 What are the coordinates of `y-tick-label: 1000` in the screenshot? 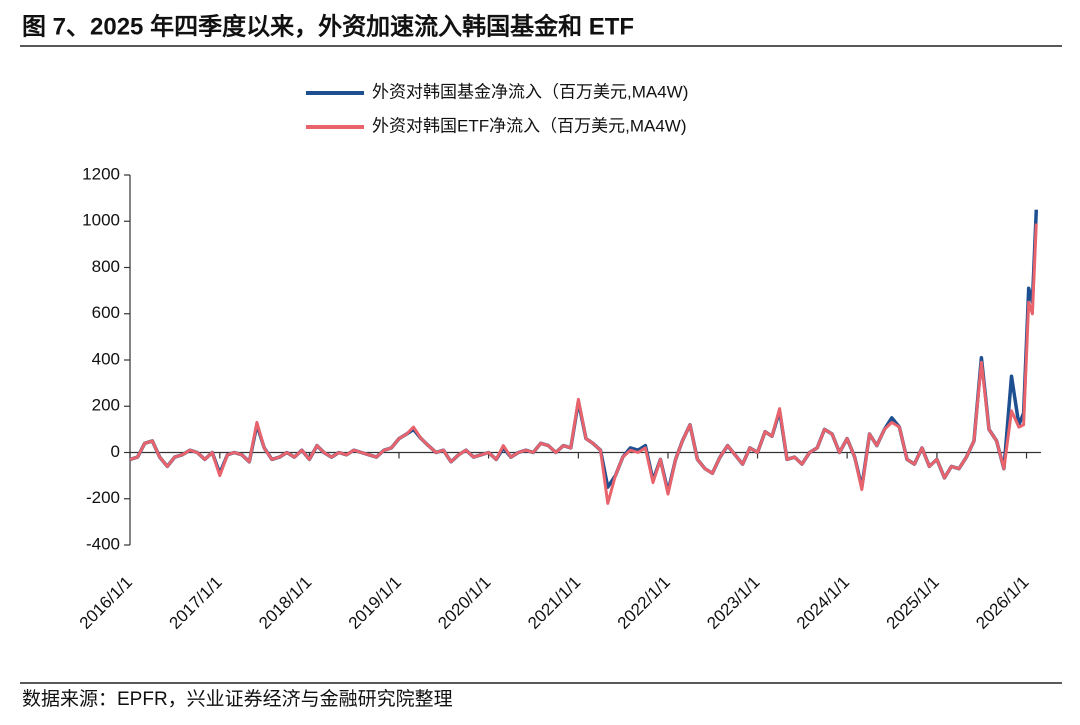 It's located at (101, 220).